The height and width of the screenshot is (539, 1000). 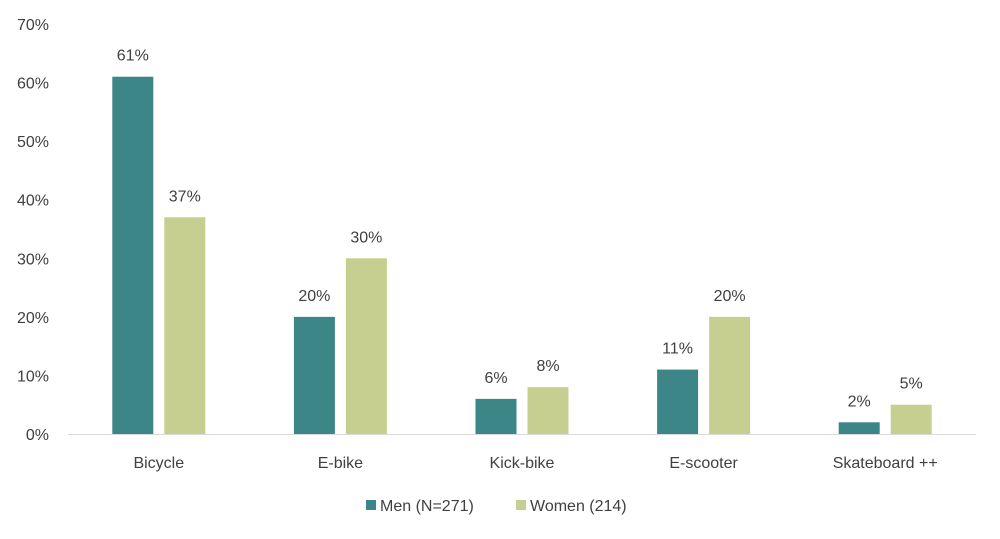 I want to click on y-tick-label: 20%, so click(x=33, y=318).